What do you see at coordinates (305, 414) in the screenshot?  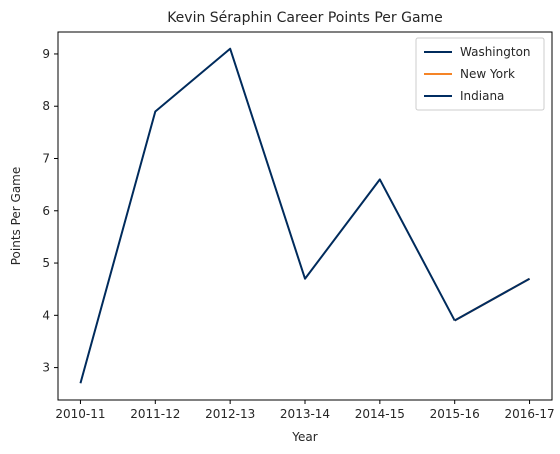 I see `x-tick-label: 2013-14` at bounding box center [305, 414].